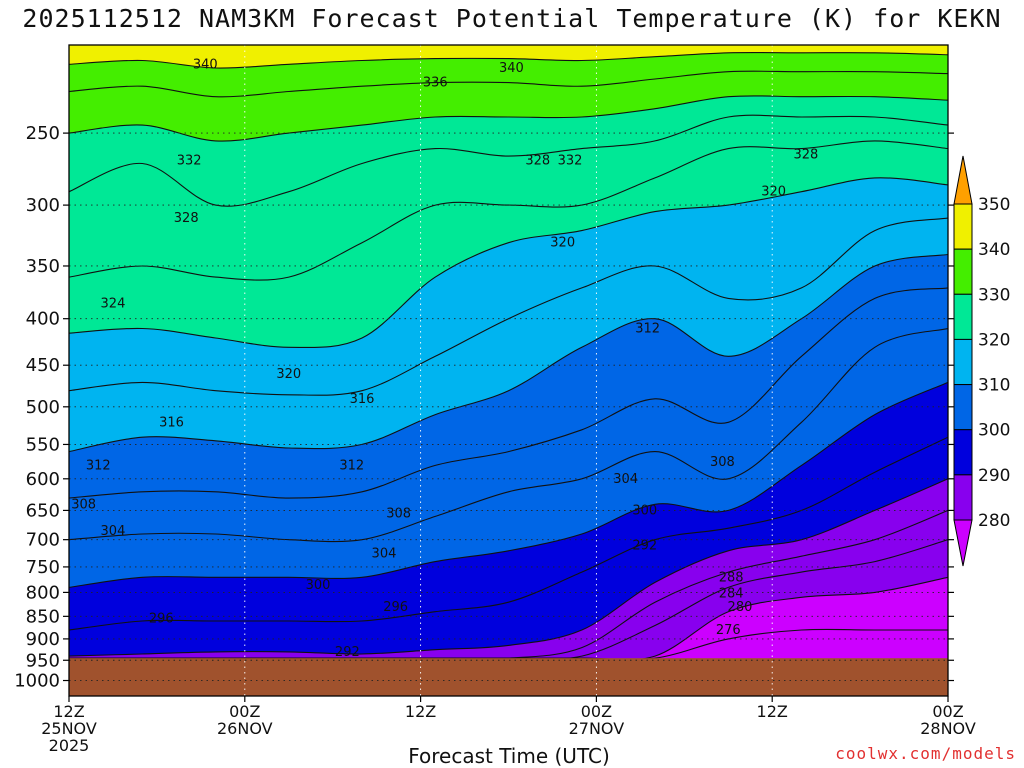 This screenshot has width=1024, height=768. What do you see at coordinates (43, 133) in the screenshot?
I see `y-tick-label-250: 250` at bounding box center [43, 133].